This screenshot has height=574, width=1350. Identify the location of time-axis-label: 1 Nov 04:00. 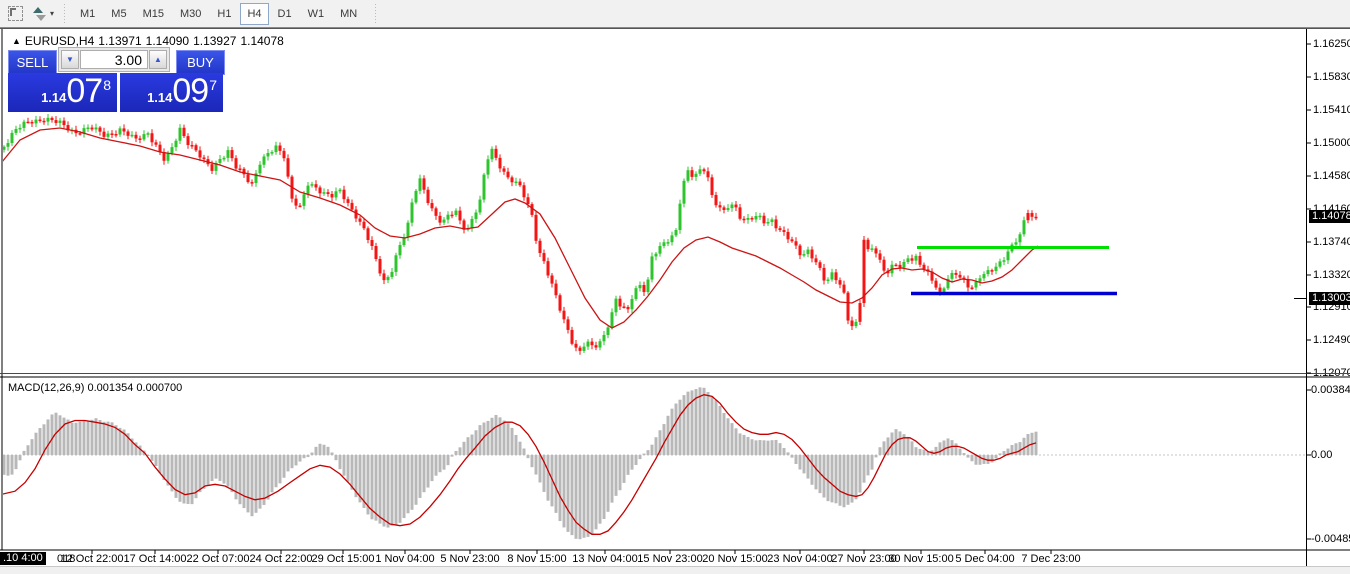
(405, 559).